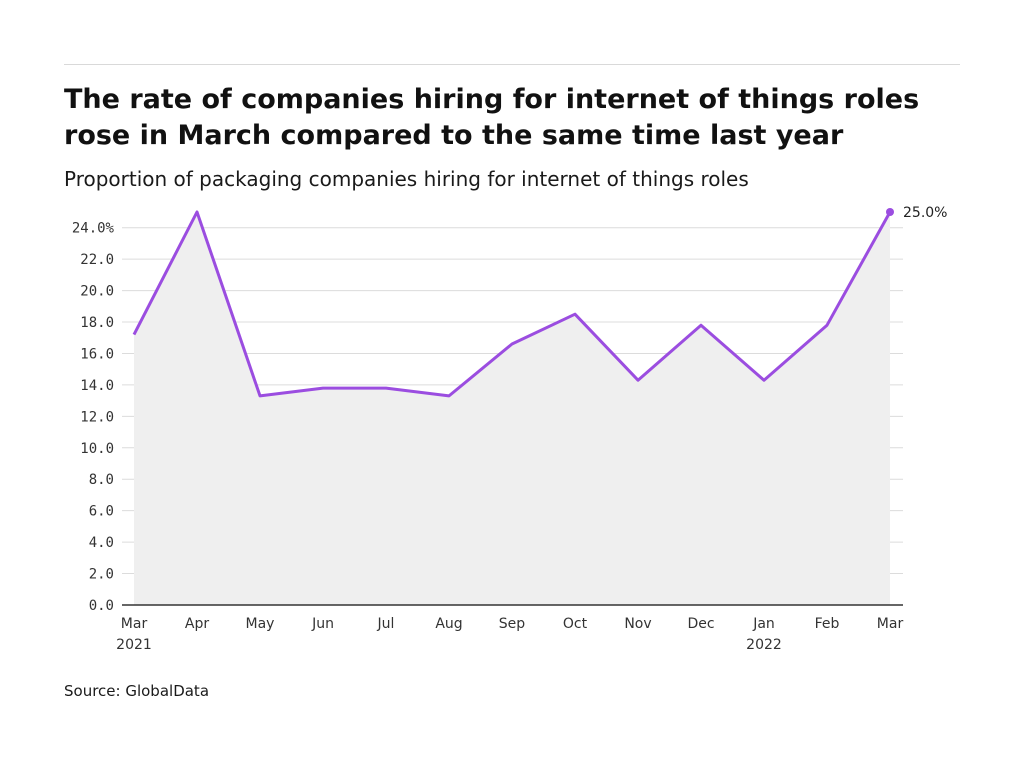 The height and width of the screenshot is (768, 1024). I want to click on y-tick-label: 18.0, so click(97, 323).